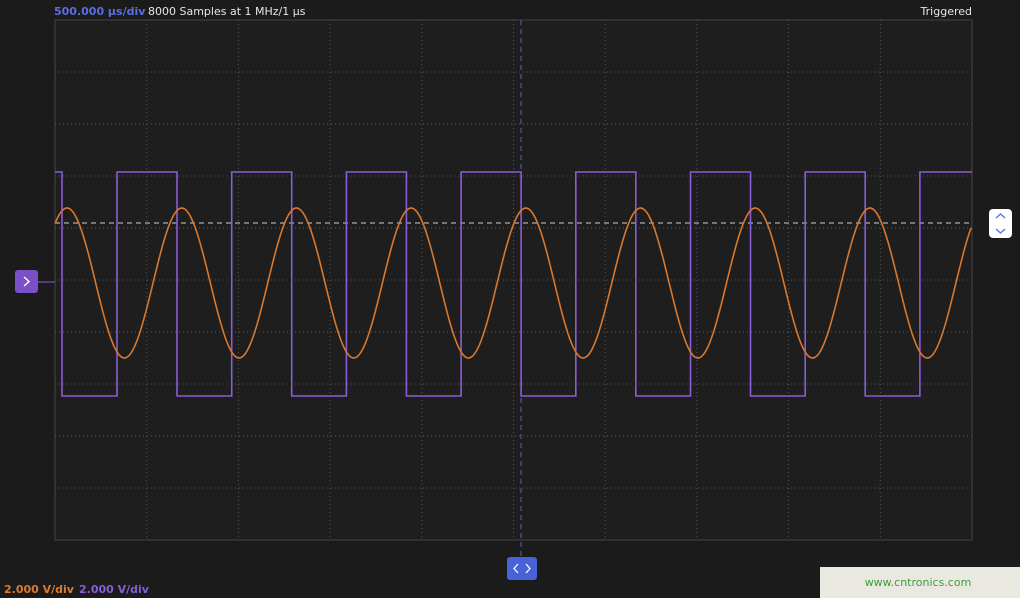  What do you see at coordinates (100, 11) in the screenshot?
I see `timebase: 500.000 μs/div` at bounding box center [100, 11].